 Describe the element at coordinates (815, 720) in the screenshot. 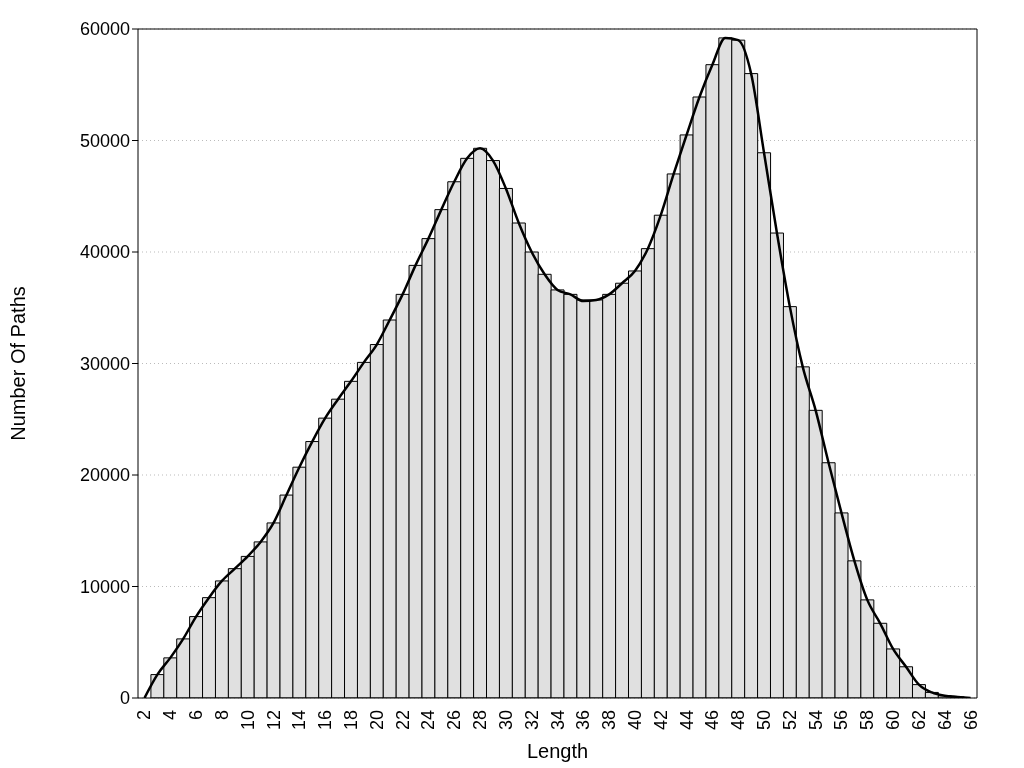

I see `x-tick-label: 54` at that location.